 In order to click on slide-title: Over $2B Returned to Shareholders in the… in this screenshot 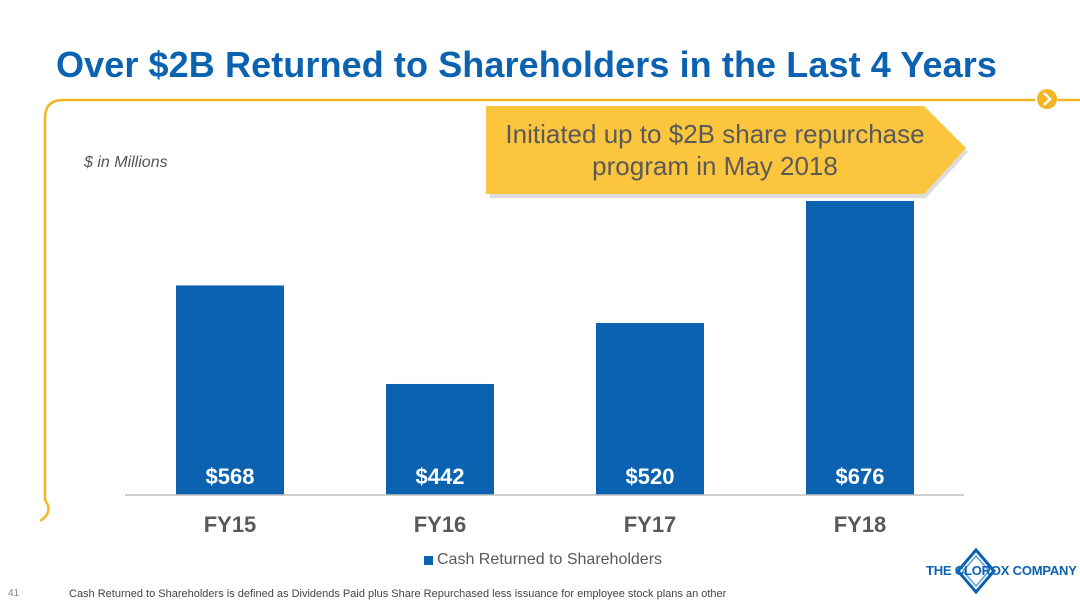, I will do `click(526, 64)`.